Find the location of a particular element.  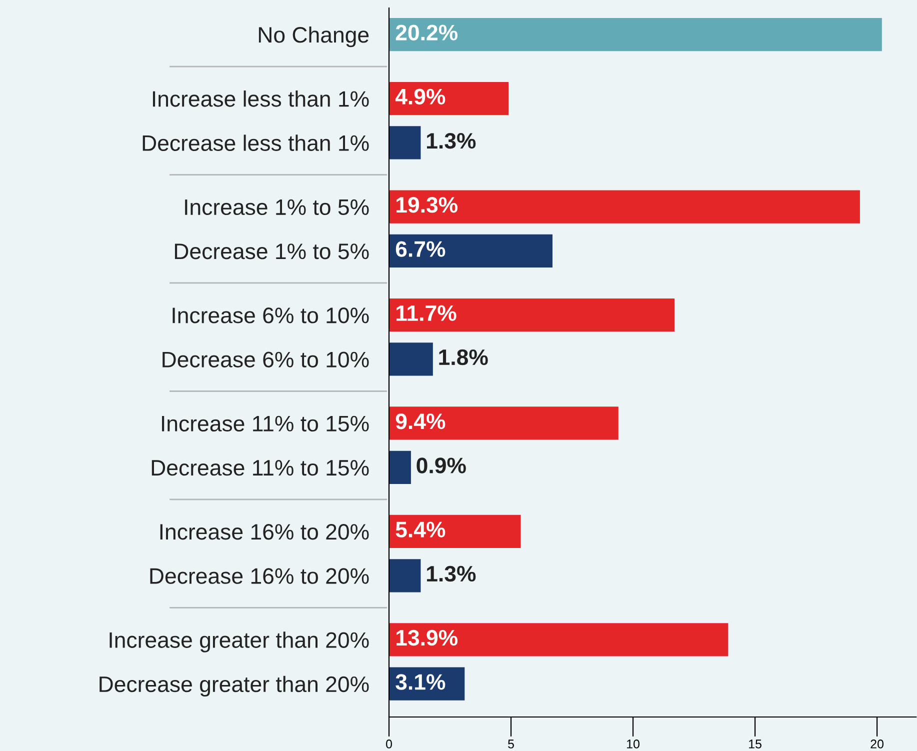

y-tick-label: Decrease 16% to 20% is located at coordinates (259, 576).